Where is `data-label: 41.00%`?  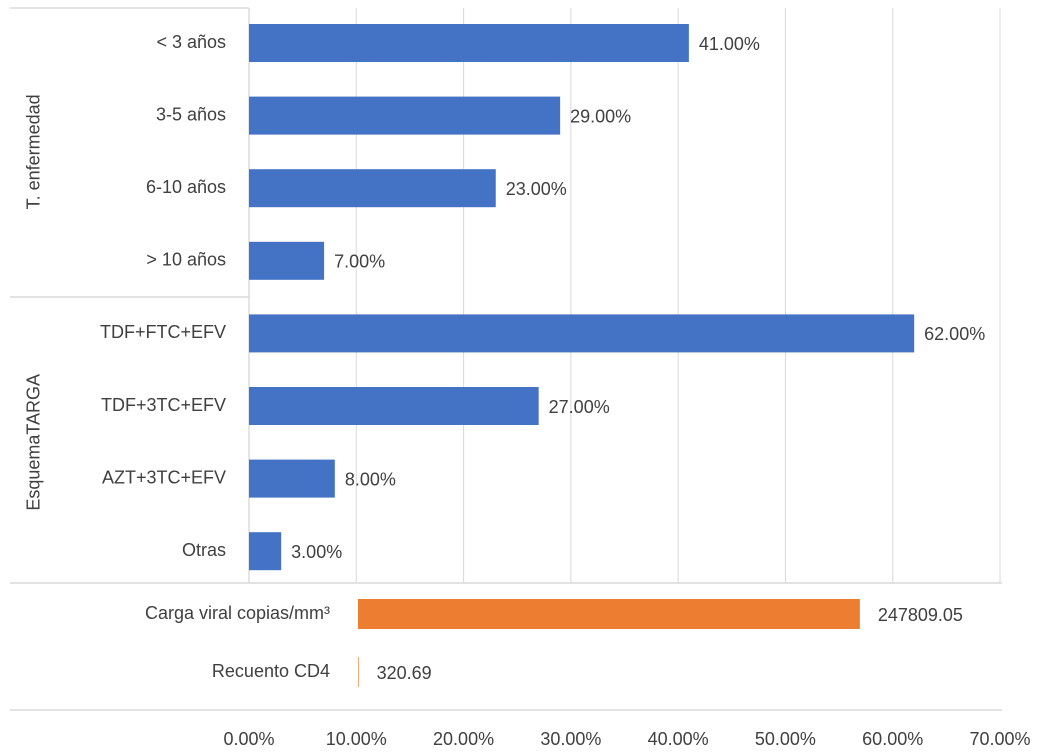 data-label: 41.00% is located at coordinates (729, 44).